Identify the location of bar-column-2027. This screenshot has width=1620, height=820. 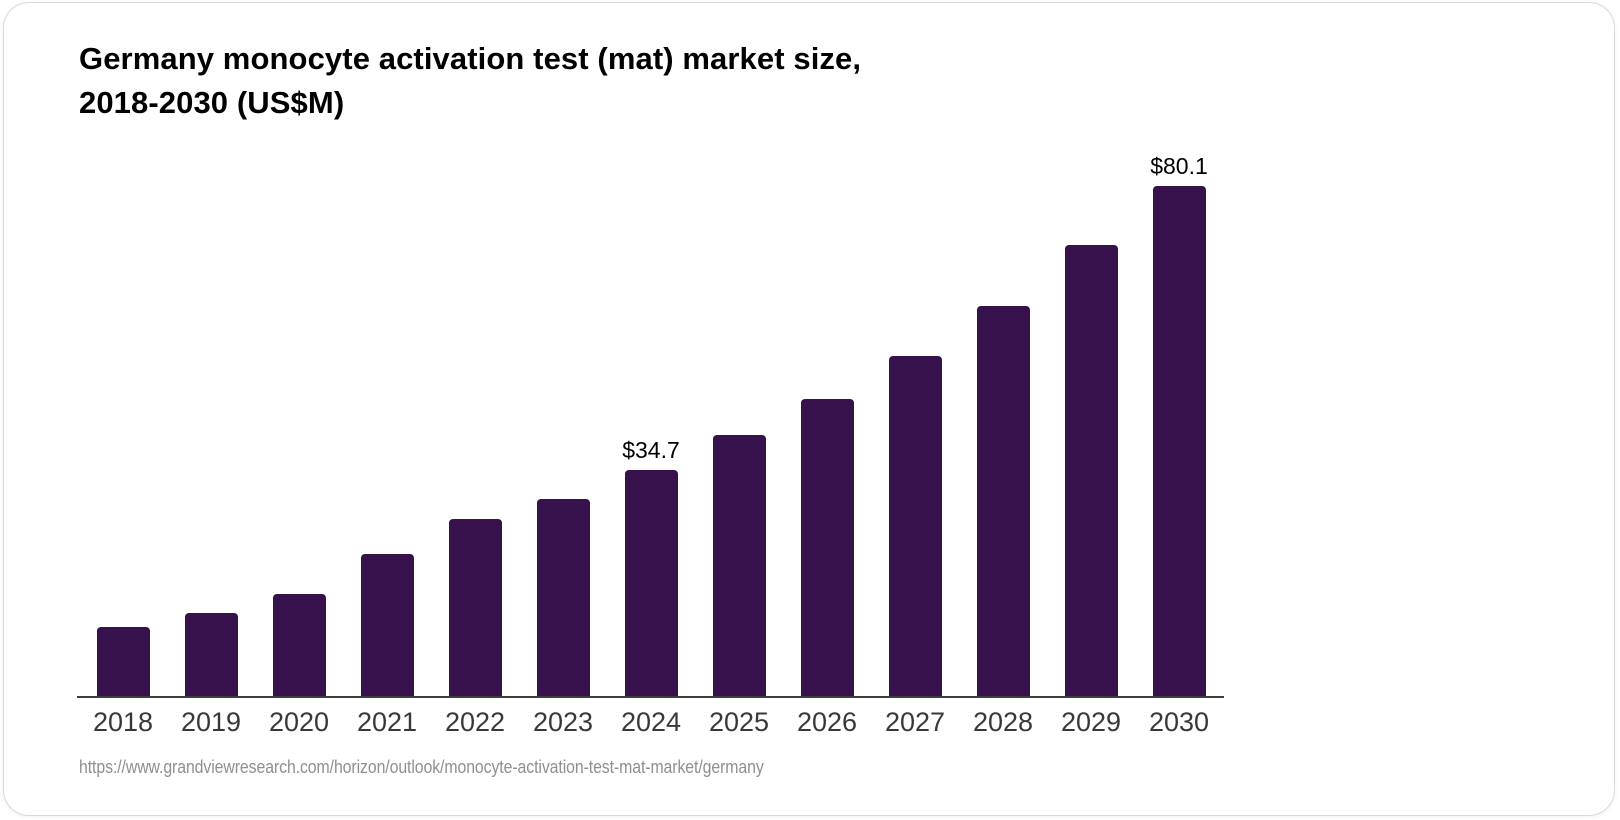
(915, 424).